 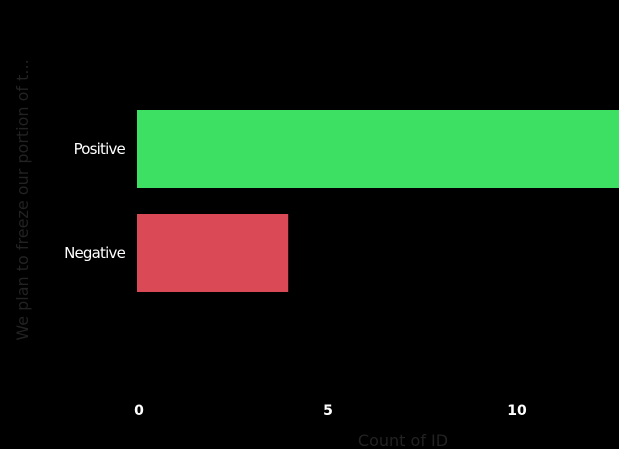 What do you see at coordinates (139, 411) in the screenshot?
I see `x-tick-label-0: 0` at bounding box center [139, 411].